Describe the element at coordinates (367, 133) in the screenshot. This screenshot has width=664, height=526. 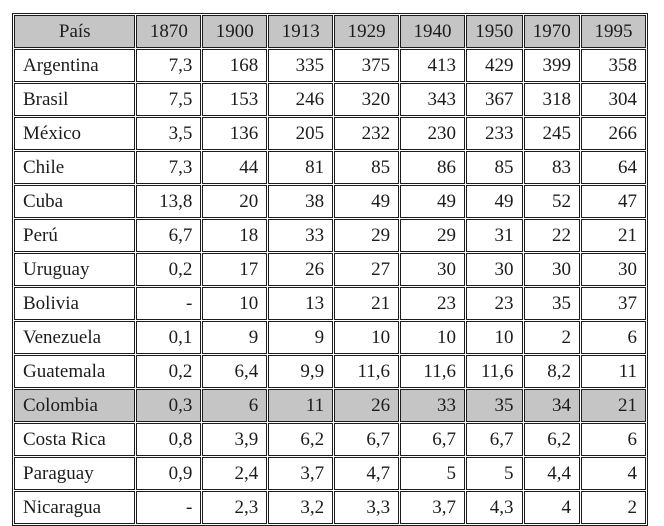
I see `value-cell: 232` at that location.